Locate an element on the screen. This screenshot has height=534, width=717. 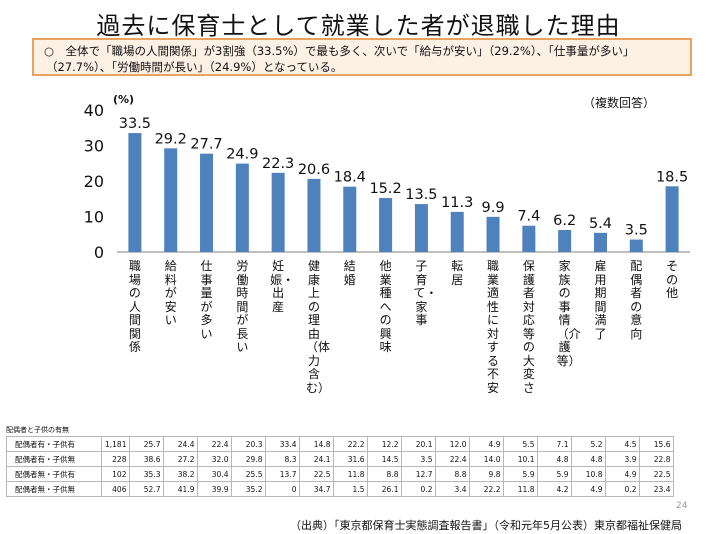
row-count: 228 is located at coordinates (115, 459).